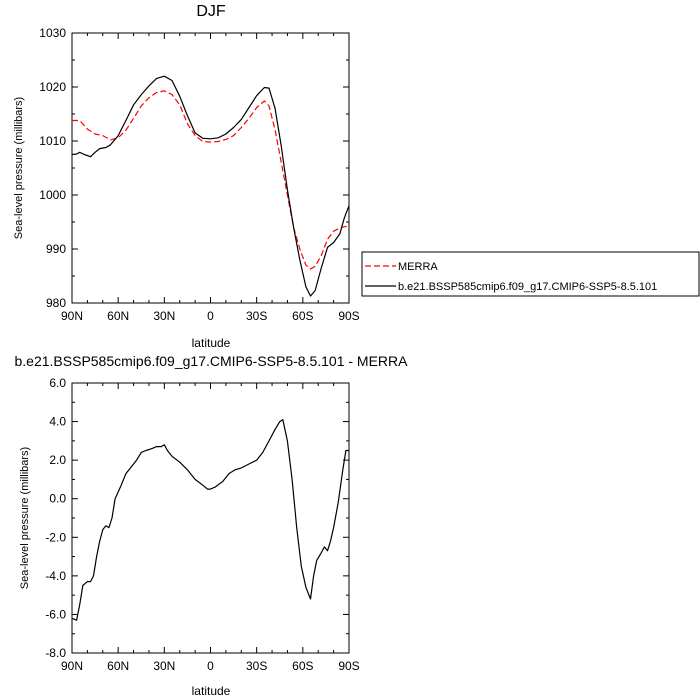  Describe the element at coordinates (164, 666) in the screenshot. I see `bottom-x-tick-label: 30N` at that location.